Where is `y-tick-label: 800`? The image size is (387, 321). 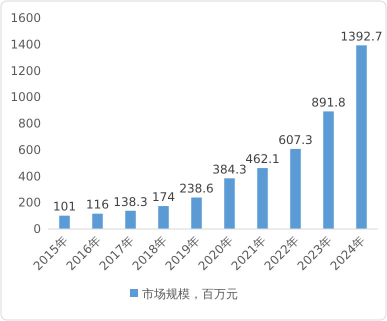 y-tick-label: 800 is located at coordinates (29, 123).